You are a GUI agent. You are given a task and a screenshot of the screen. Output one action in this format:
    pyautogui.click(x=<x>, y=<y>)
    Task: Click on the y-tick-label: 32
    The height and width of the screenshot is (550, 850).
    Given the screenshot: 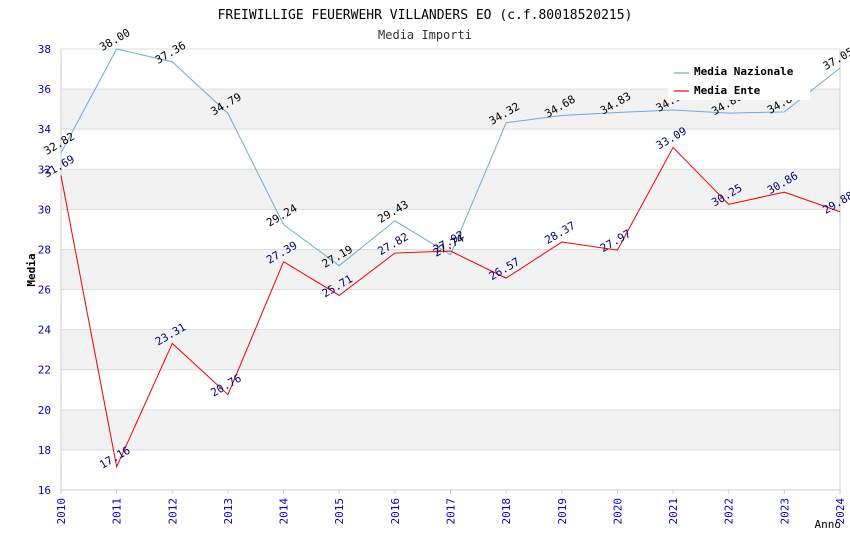 What is the action you would take?
    pyautogui.click(x=44, y=169)
    